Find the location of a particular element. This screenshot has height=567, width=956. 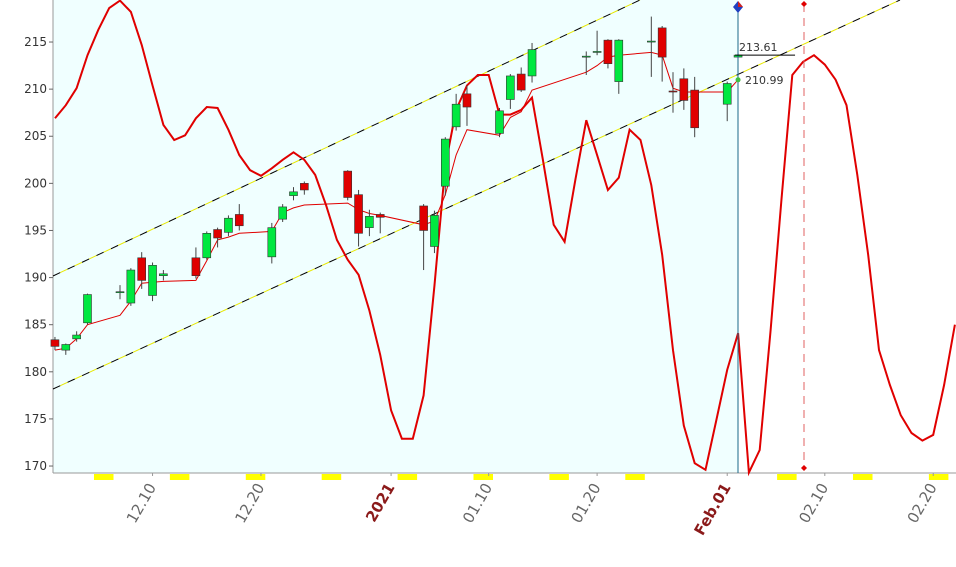

x-tick-label: 12.20 is located at coordinates (249, 503).